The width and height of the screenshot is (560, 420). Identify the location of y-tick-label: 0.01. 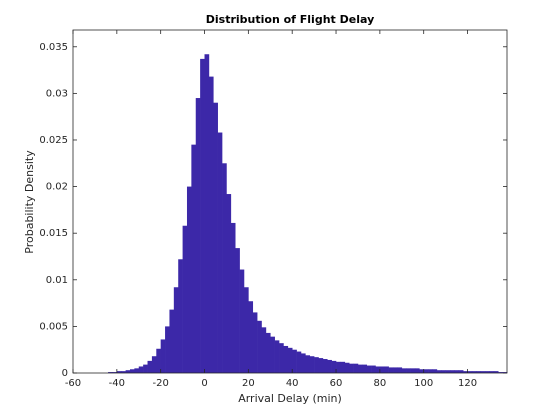
(57, 280).